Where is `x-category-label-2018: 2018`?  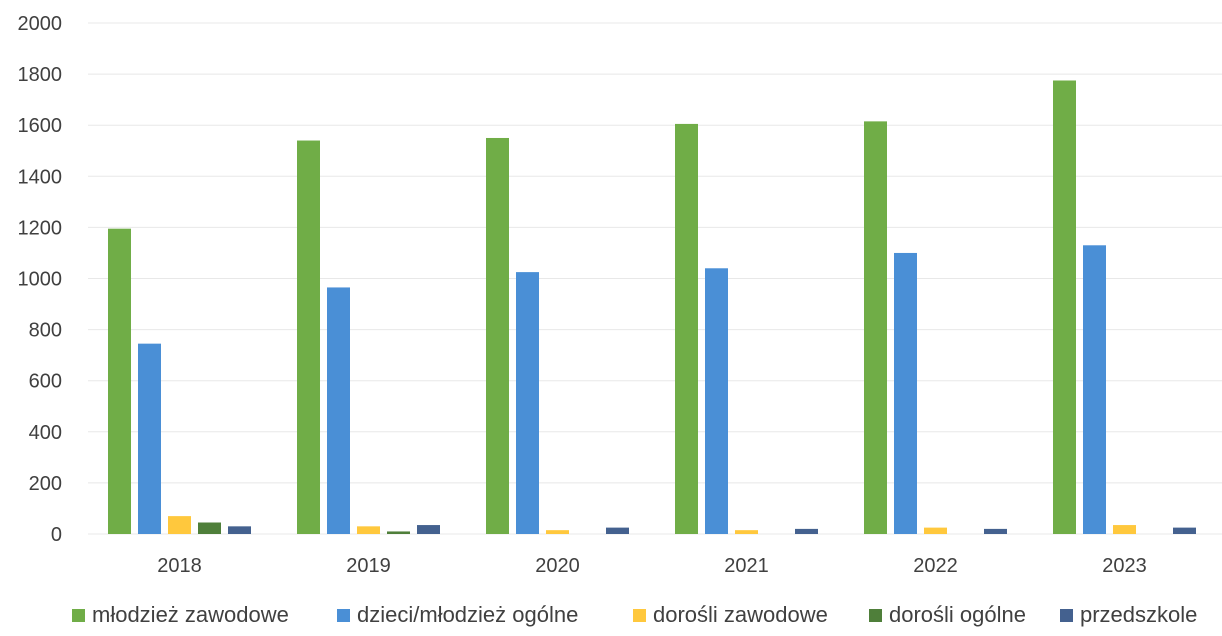 x-category-label-2018: 2018 is located at coordinates (179, 566).